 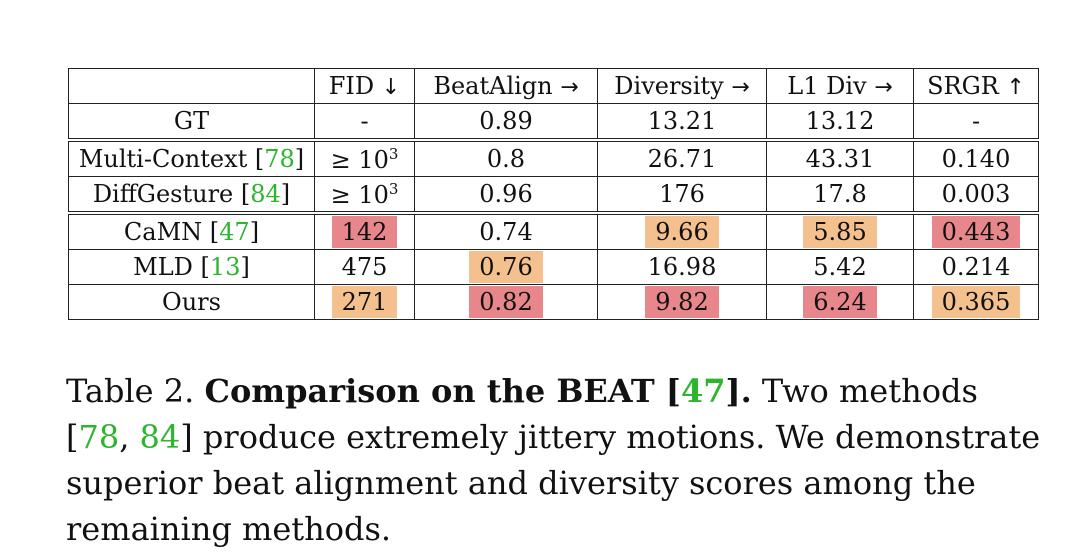 What do you see at coordinates (840, 122) in the screenshot?
I see `value-cell: 13.12` at bounding box center [840, 122].